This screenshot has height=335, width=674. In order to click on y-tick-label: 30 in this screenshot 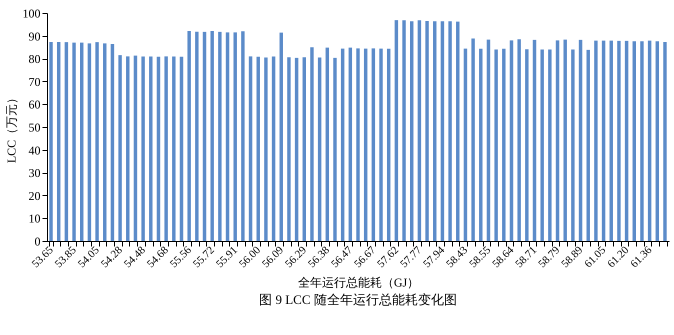, I will do `click(34, 173)`.